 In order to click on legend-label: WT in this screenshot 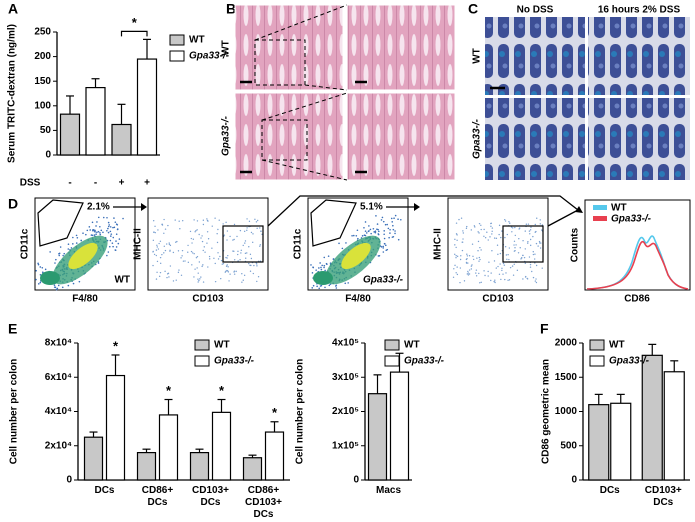, I will do `click(222, 345)`.